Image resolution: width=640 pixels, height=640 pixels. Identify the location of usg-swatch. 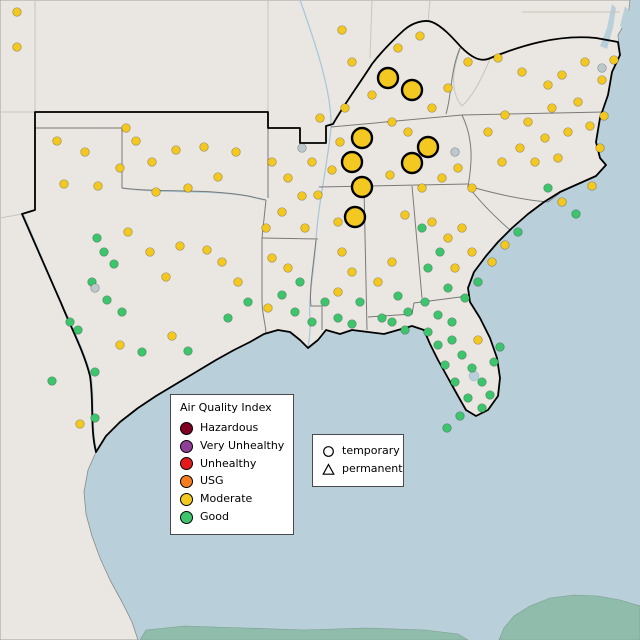
(186, 482).